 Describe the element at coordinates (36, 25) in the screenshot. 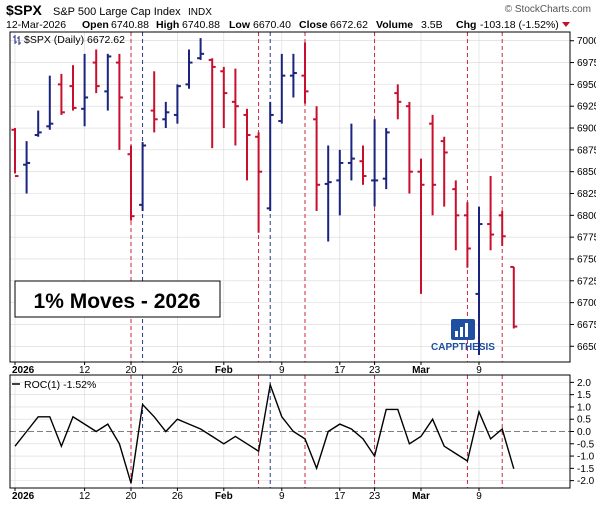

I see `date-text: 12-Mar-2026` at that location.